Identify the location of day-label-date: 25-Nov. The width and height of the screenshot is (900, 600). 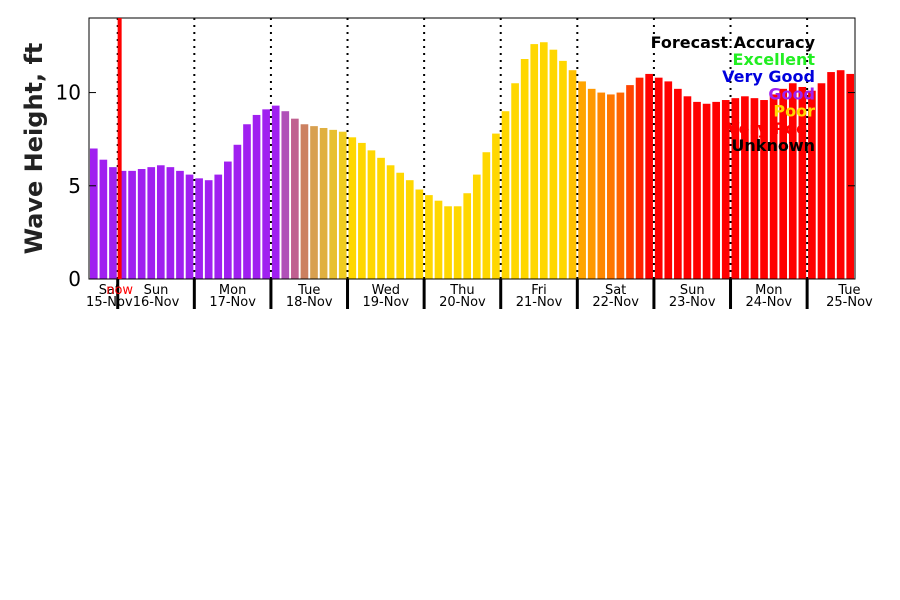
(849, 302).